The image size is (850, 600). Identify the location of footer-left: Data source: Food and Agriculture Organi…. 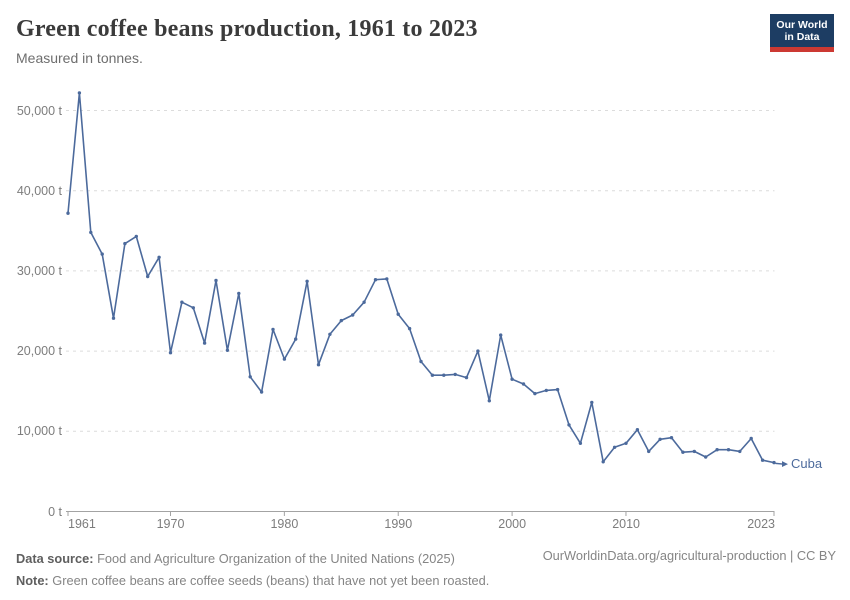
(296, 570).